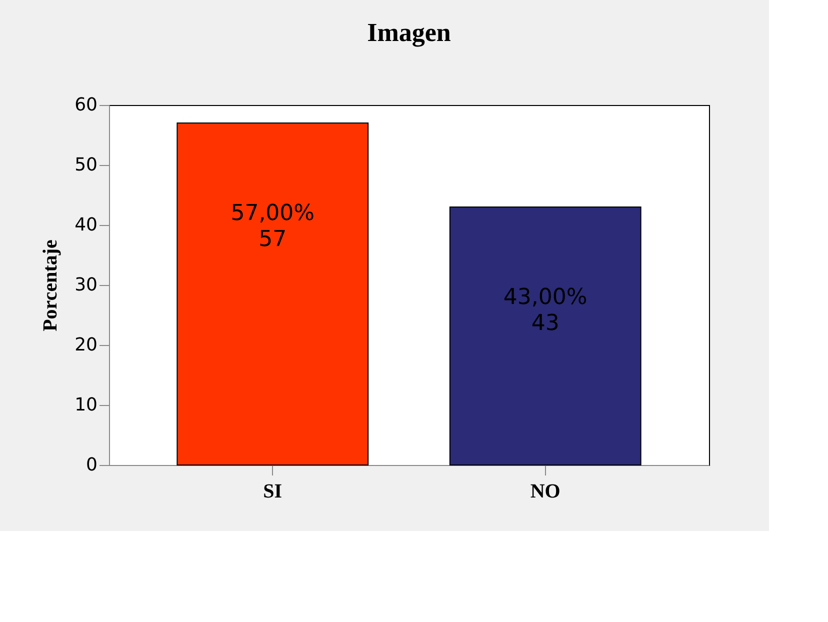  I want to click on y-tick-label: 50, so click(86, 165).